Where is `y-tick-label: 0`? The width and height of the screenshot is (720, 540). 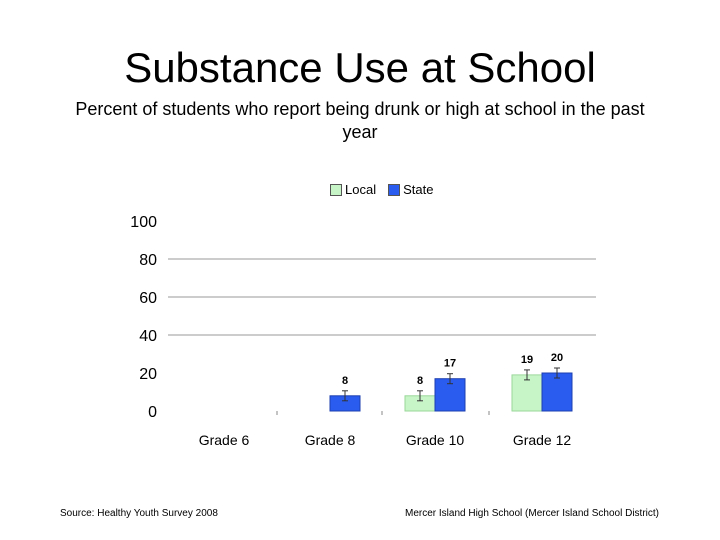
y-tick-label: 0 is located at coordinates (152, 412).